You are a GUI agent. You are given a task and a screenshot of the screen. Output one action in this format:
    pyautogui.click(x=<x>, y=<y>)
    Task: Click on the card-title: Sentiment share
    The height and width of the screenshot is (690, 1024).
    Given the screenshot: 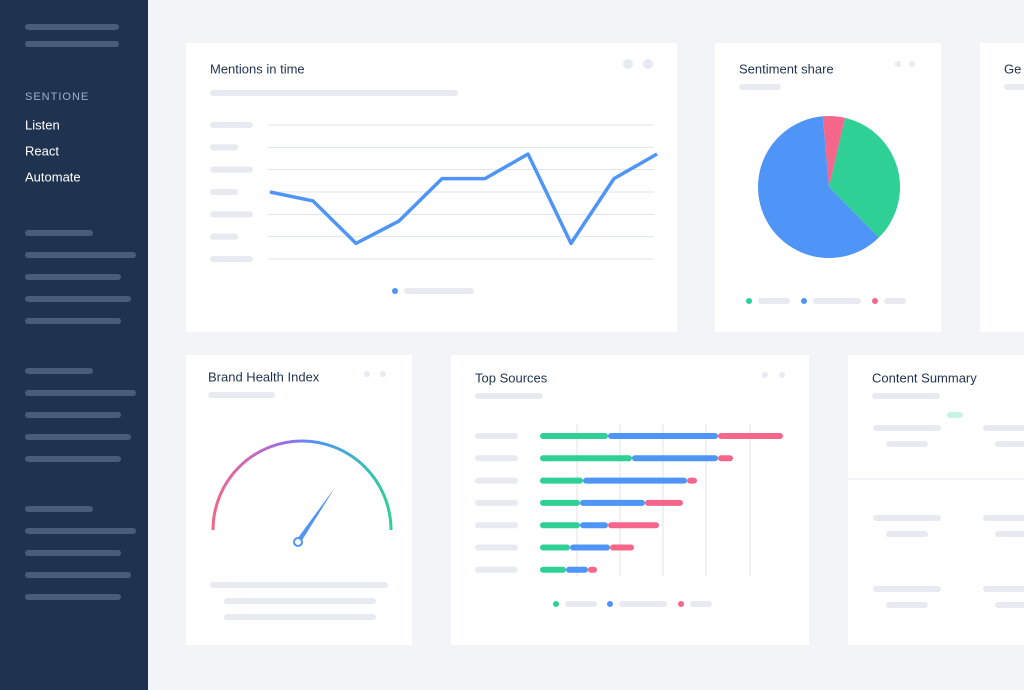 What is the action you would take?
    pyautogui.click(x=786, y=68)
    